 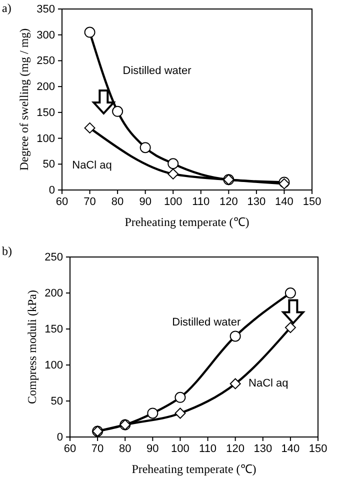 I want to click on y-axis-title: Compress moduli (kPa), so click(x=32, y=347).